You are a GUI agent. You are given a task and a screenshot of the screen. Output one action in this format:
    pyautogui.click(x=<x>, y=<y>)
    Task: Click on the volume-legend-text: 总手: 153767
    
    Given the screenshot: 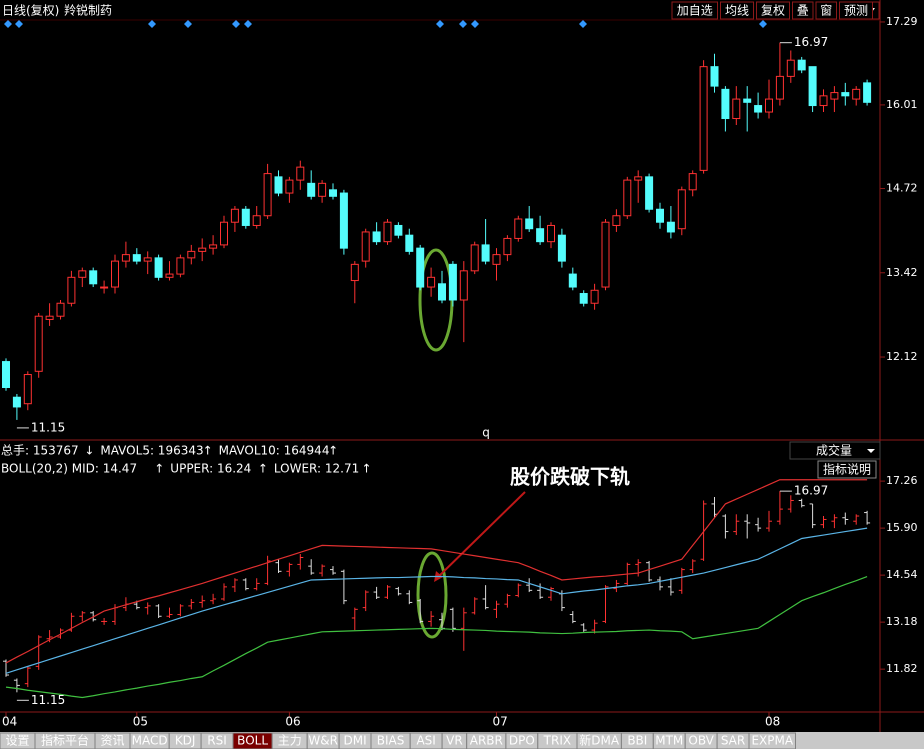 What is the action you would take?
    pyautogui.click(x=40, y=451)
    